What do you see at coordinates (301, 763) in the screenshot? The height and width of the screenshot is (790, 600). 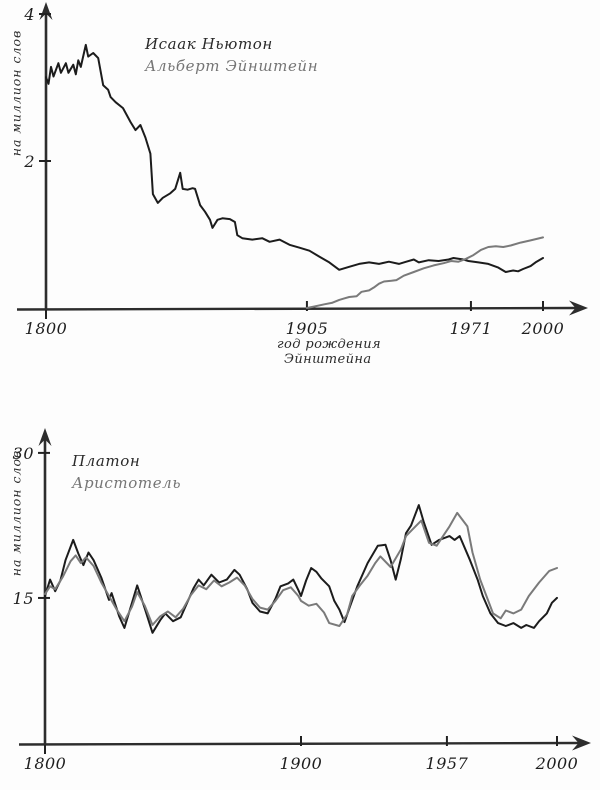 I see `svg-text: 1900` at bounding box center [301, 763].